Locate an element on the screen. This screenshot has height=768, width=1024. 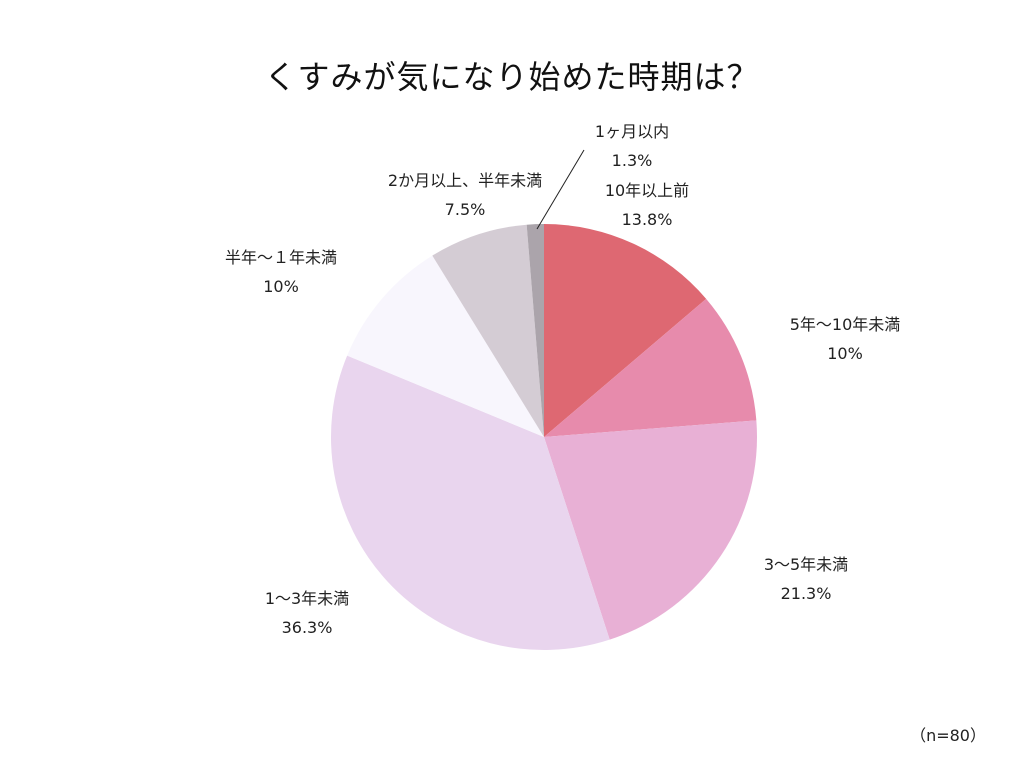
slice-label-text: 1ヶ月以内 is located at coordinates (632, 131).